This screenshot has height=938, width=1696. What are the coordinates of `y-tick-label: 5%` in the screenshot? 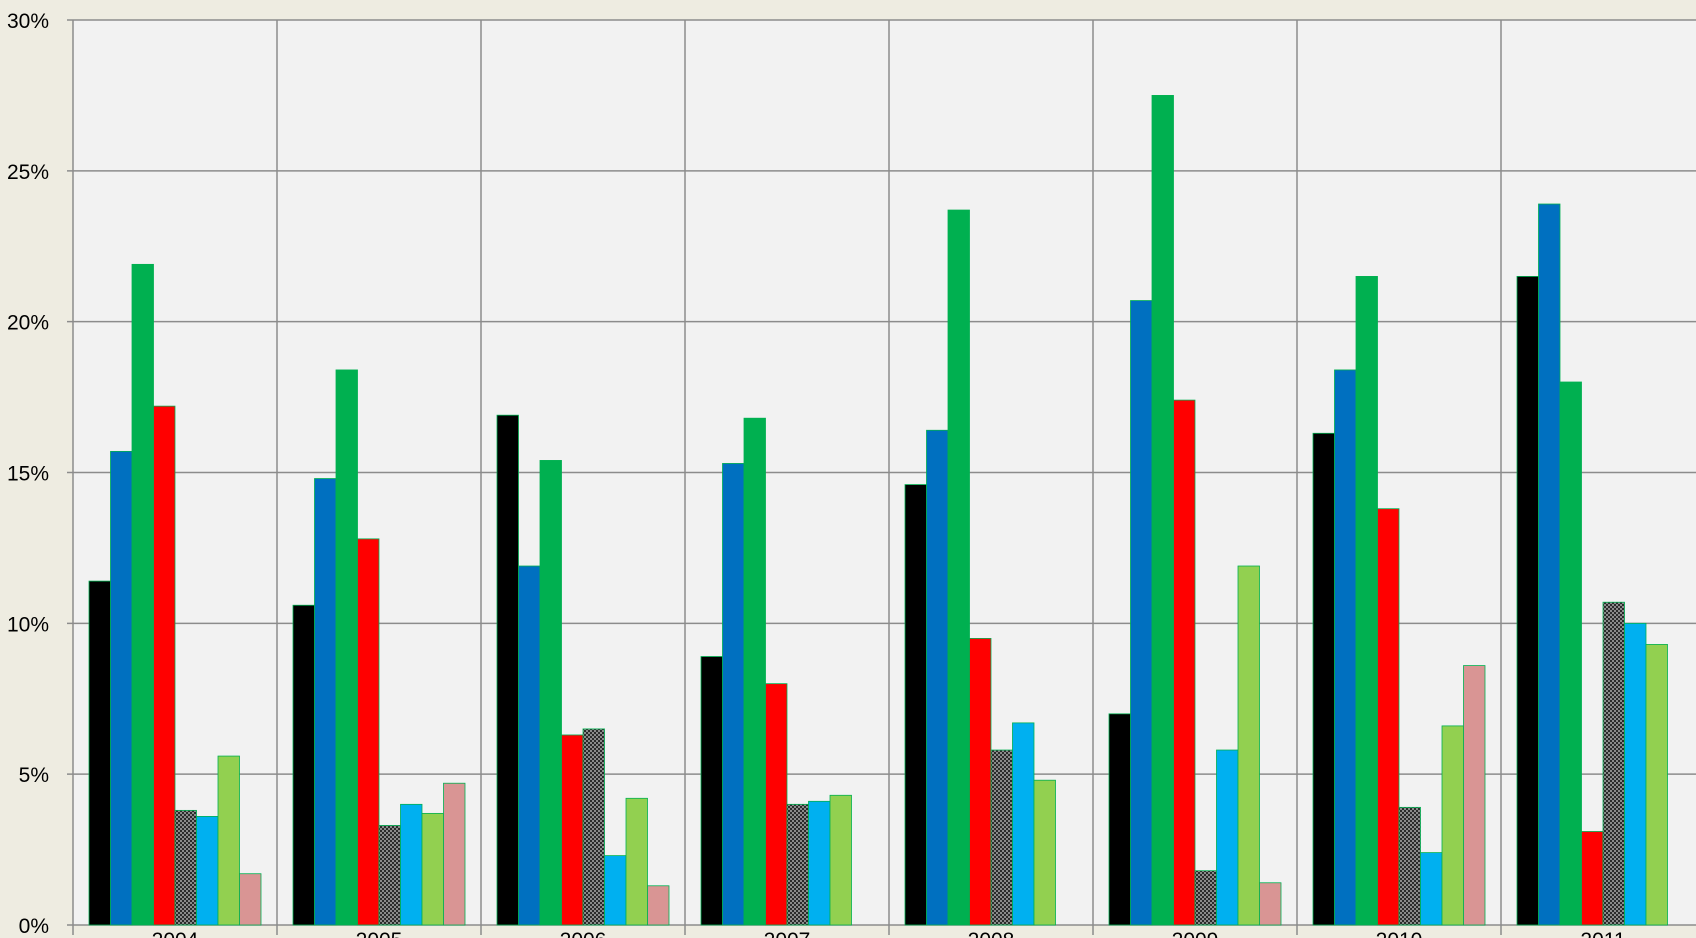 It's located at (34, 775).